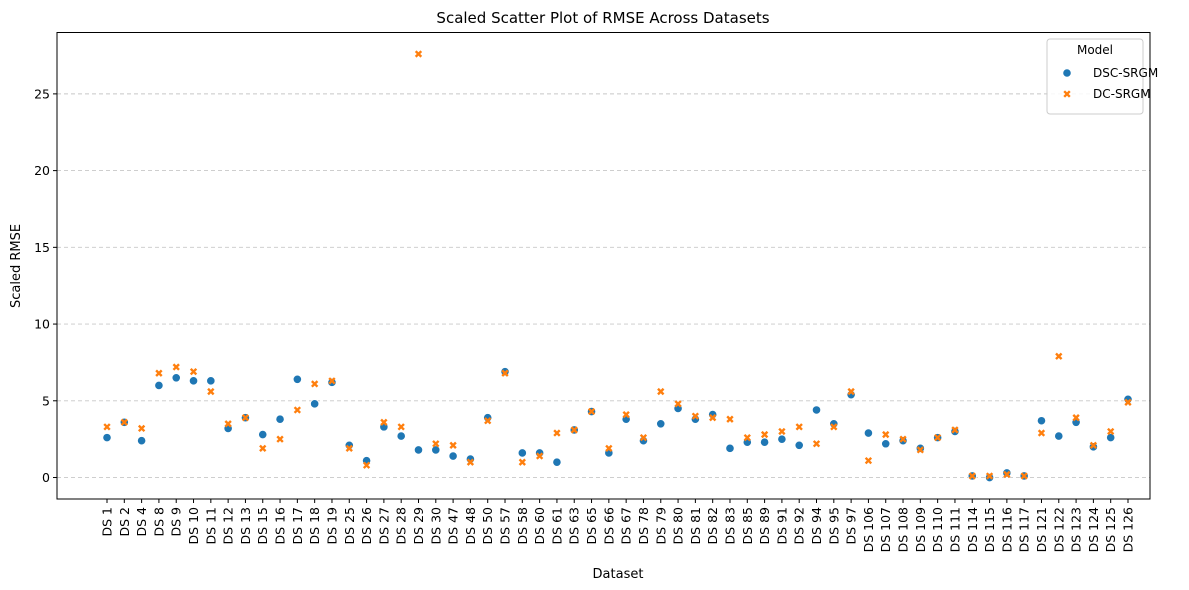 This screenshot has height=590, width=1189. I want to click on y-tick-label: 10, so click(42, 324).